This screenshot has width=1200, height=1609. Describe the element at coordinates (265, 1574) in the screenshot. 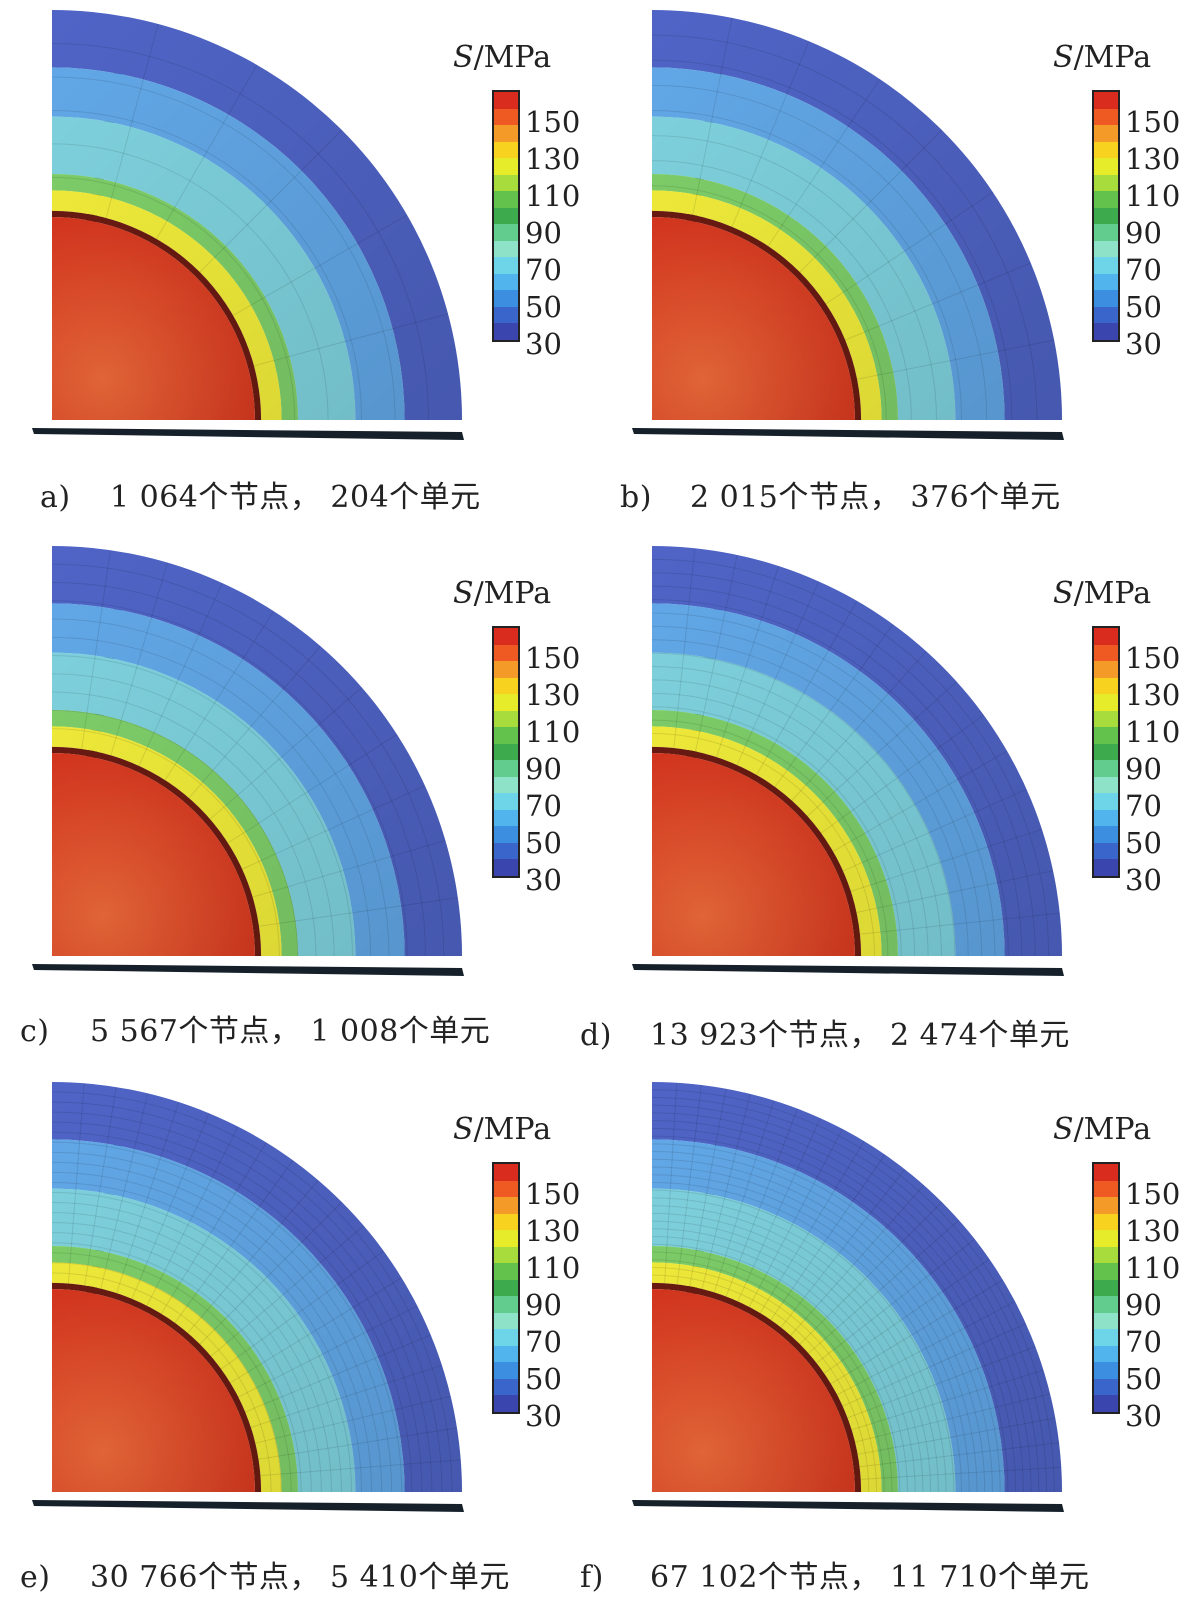

I see `panel-caption: e) 30 766个节点， 5 410个单元` at that location.